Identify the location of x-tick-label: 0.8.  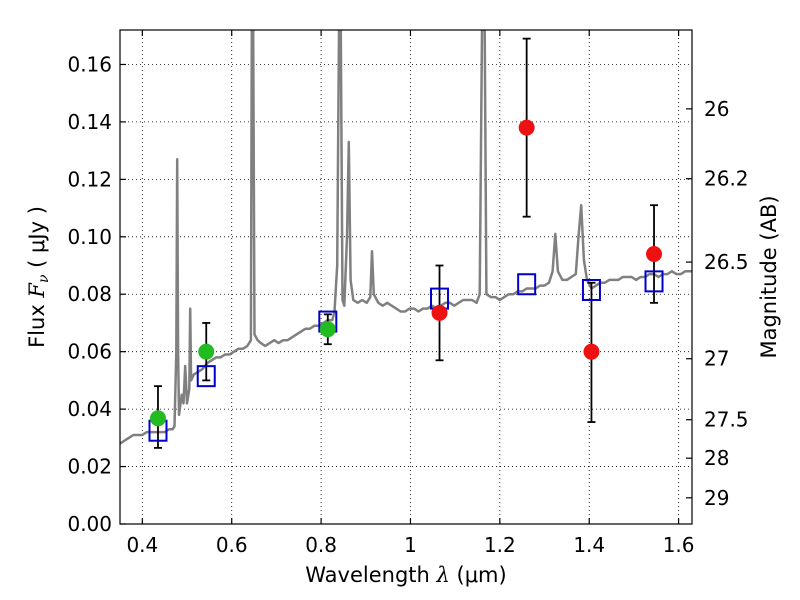
(321, 545).